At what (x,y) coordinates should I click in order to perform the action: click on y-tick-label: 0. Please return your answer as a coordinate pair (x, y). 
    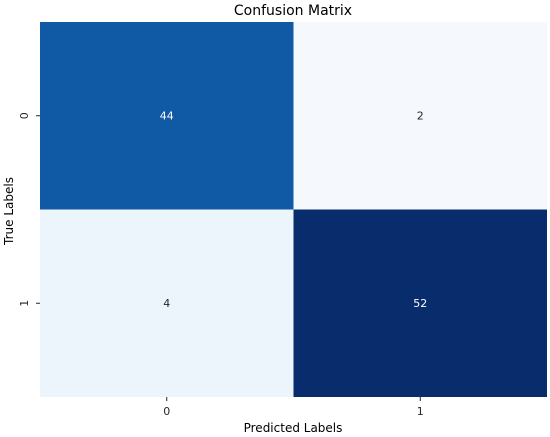
    Looking at the image, I should click on (24, 115).